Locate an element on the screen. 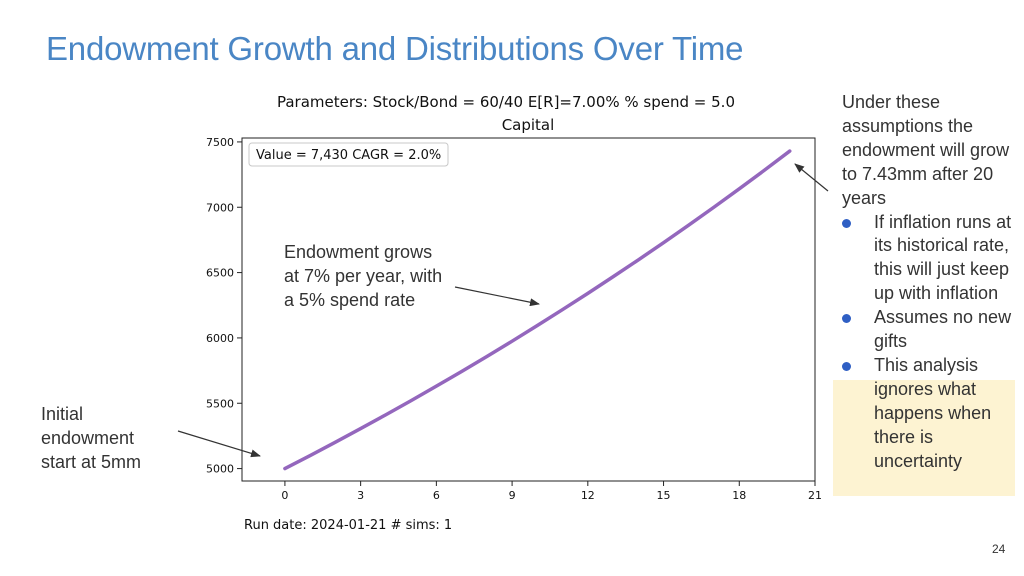  annotation-box: Value = 7,430 CAGR = 2.0% is located at coordinates (348, 154).